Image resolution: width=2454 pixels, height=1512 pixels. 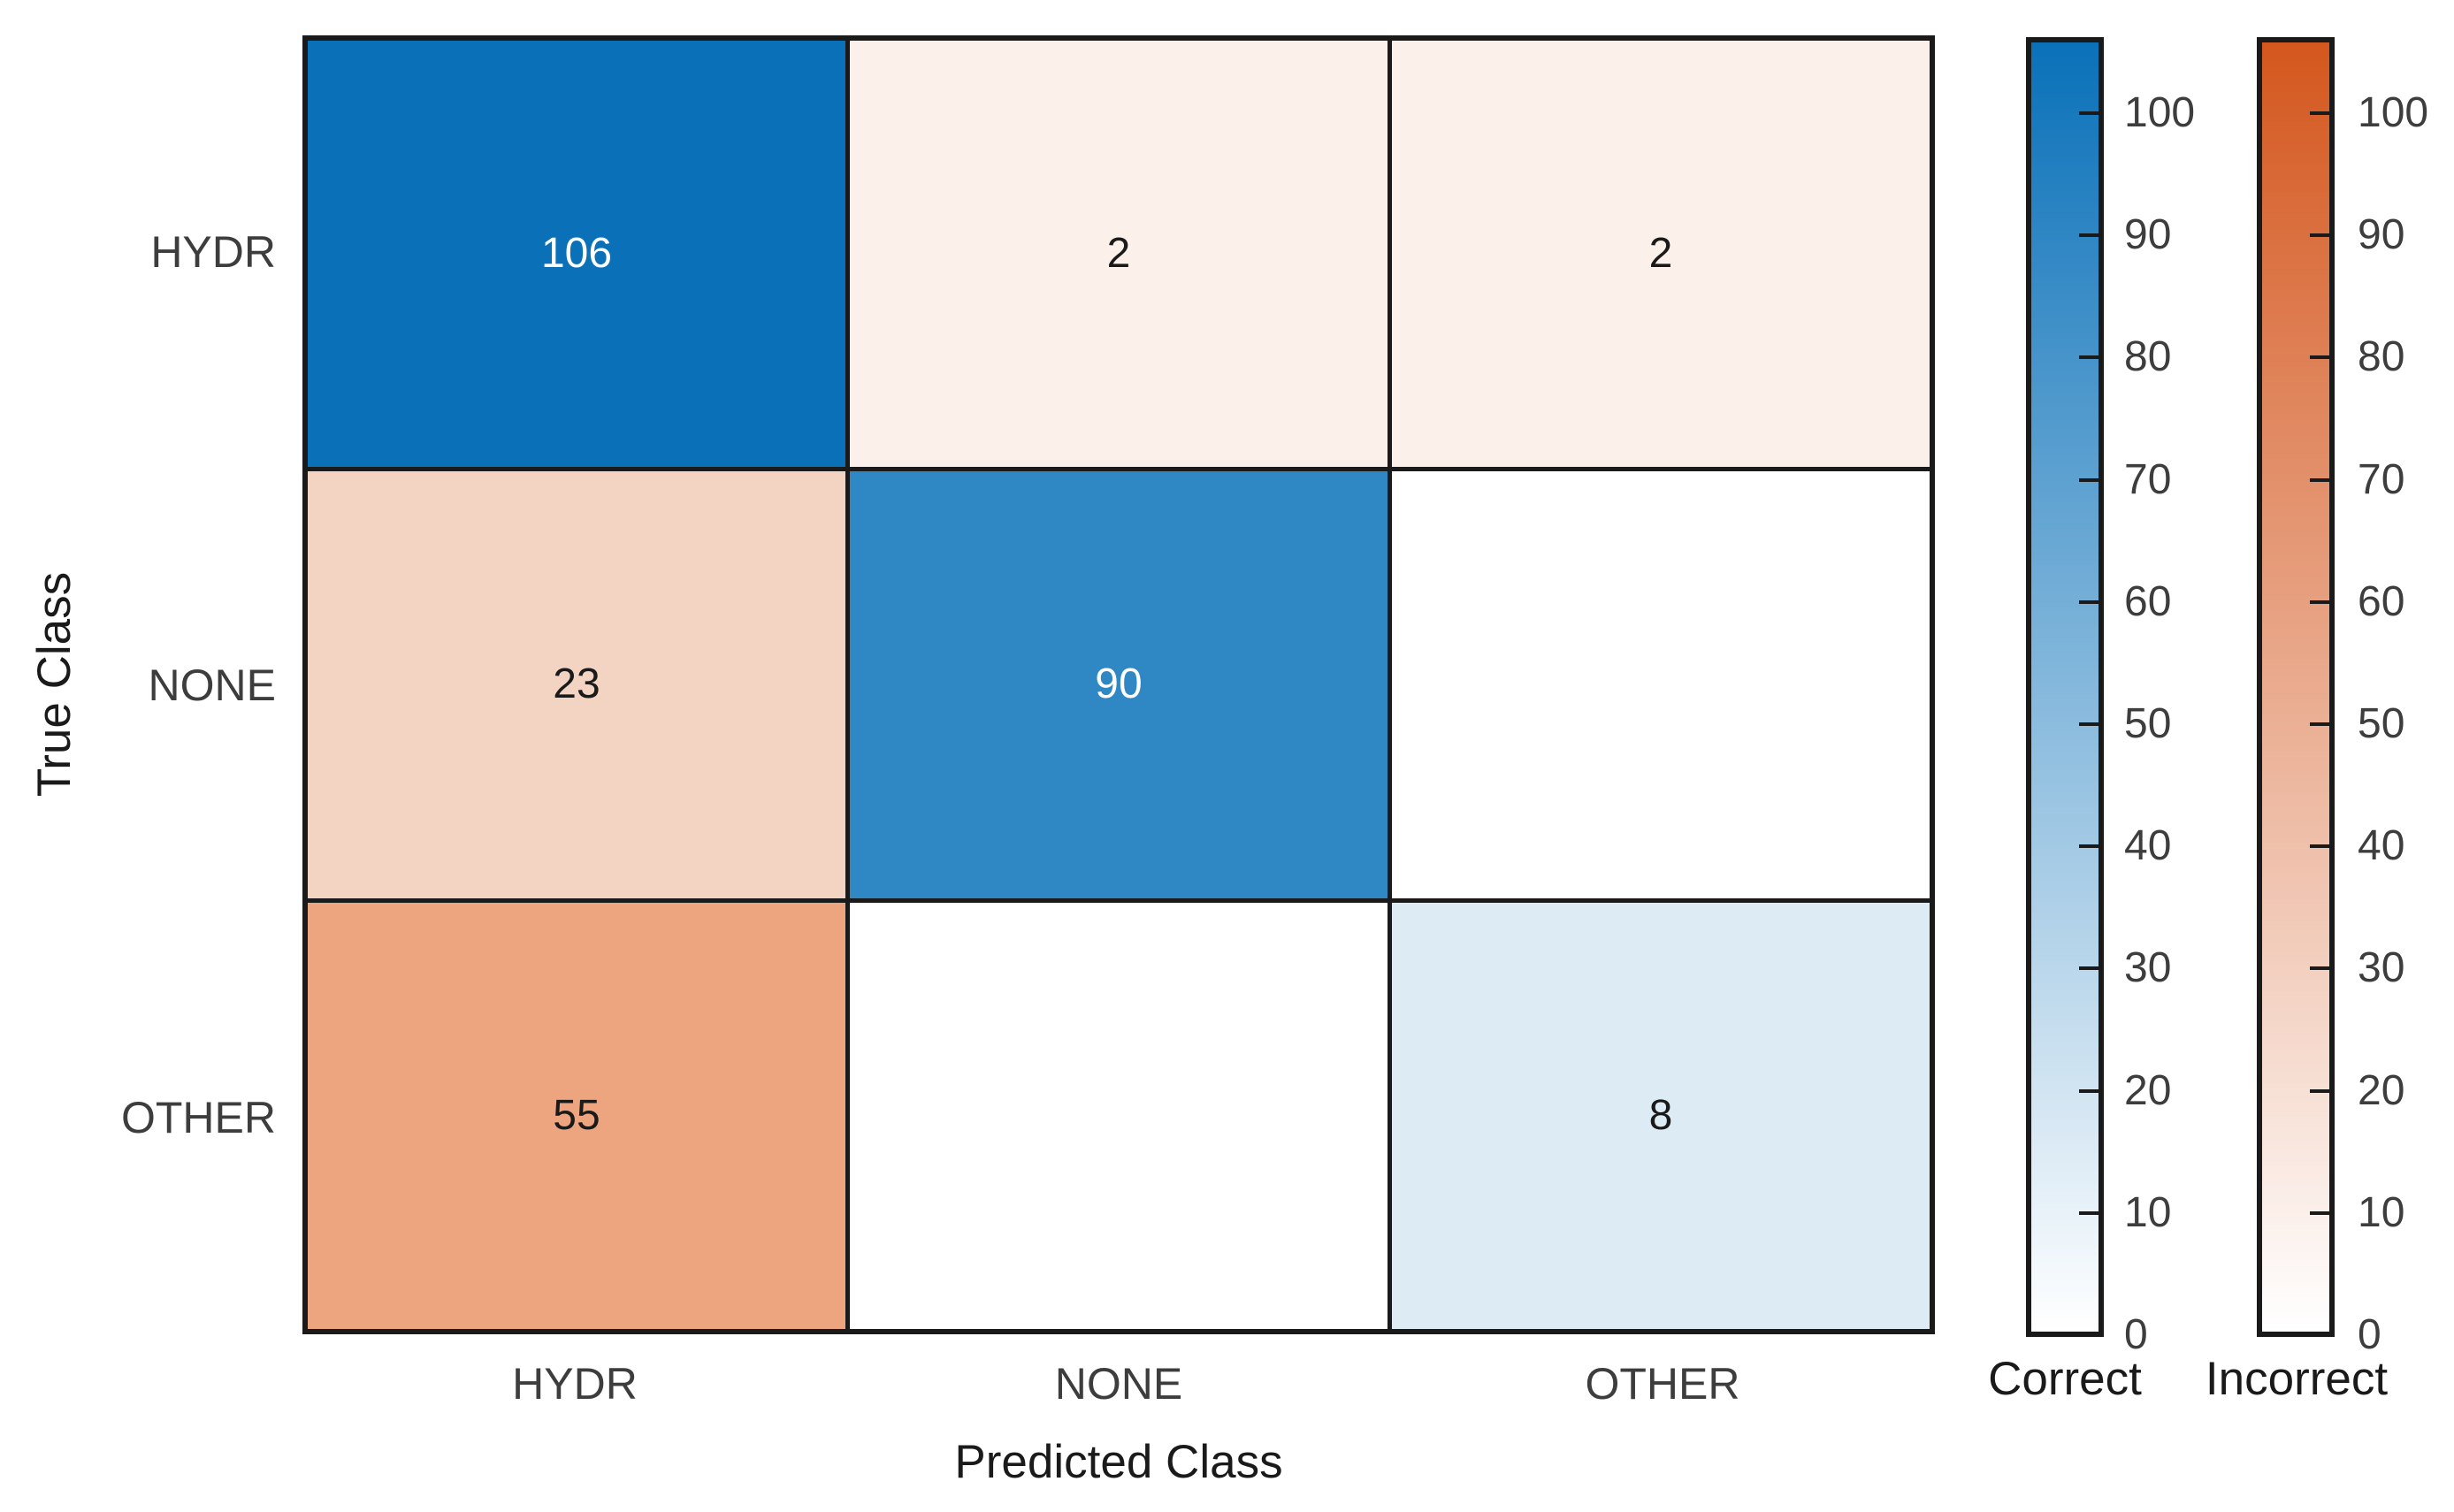 What do you see at coordinates (198, 1117) in the screenshot?
I see `y-tick-label: OTHER` at bounding box center [198, 1117].